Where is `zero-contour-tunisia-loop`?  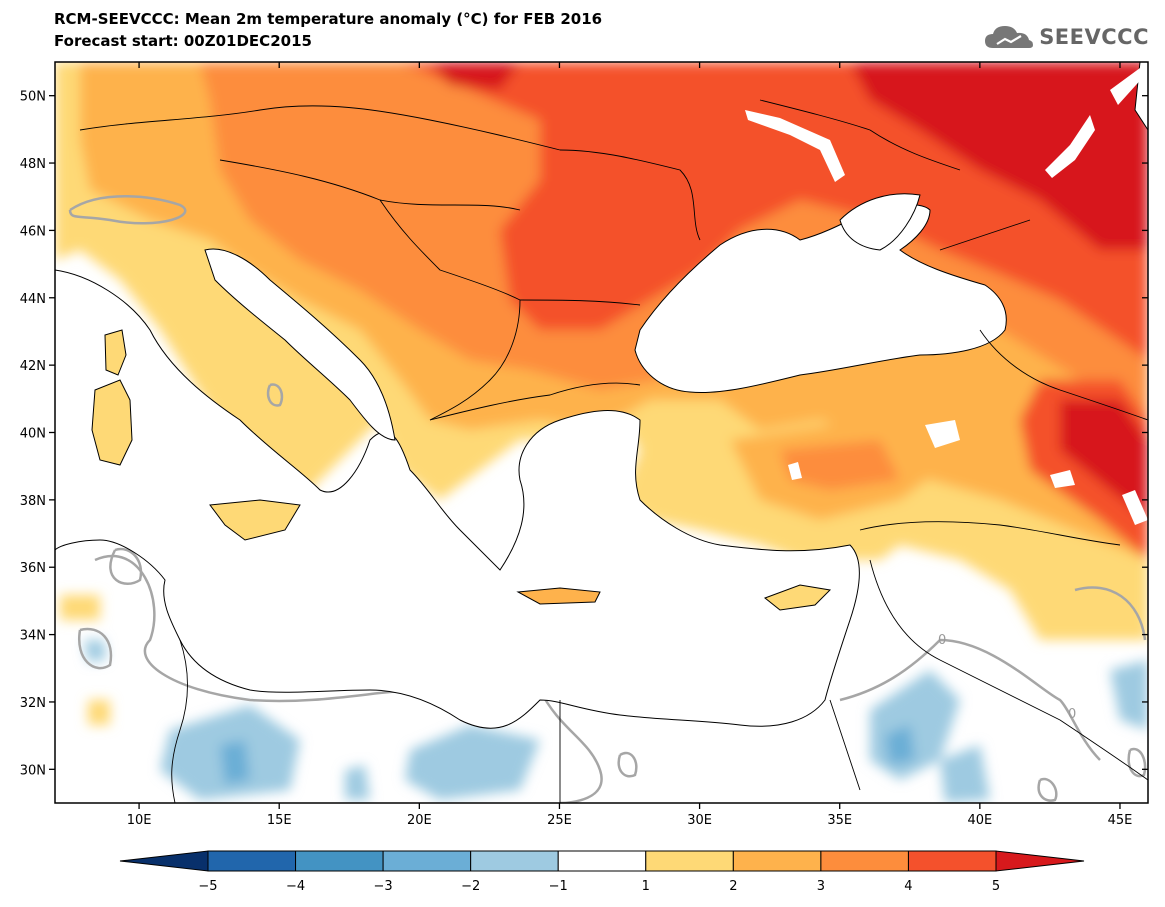
zero-contour-tunisia-loop is located at coordinates (95, 648).